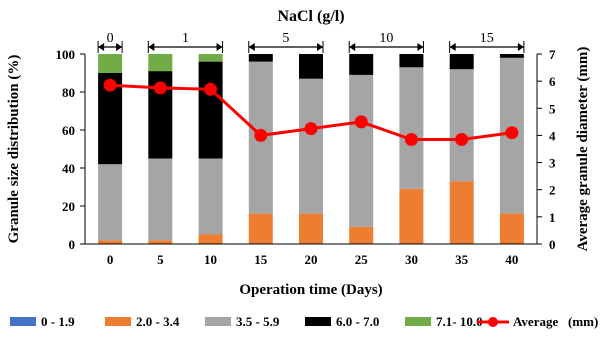 The height and width of the screenshot is (344, 604). I want to click on x-tick-label: 0, so click(110, 259).